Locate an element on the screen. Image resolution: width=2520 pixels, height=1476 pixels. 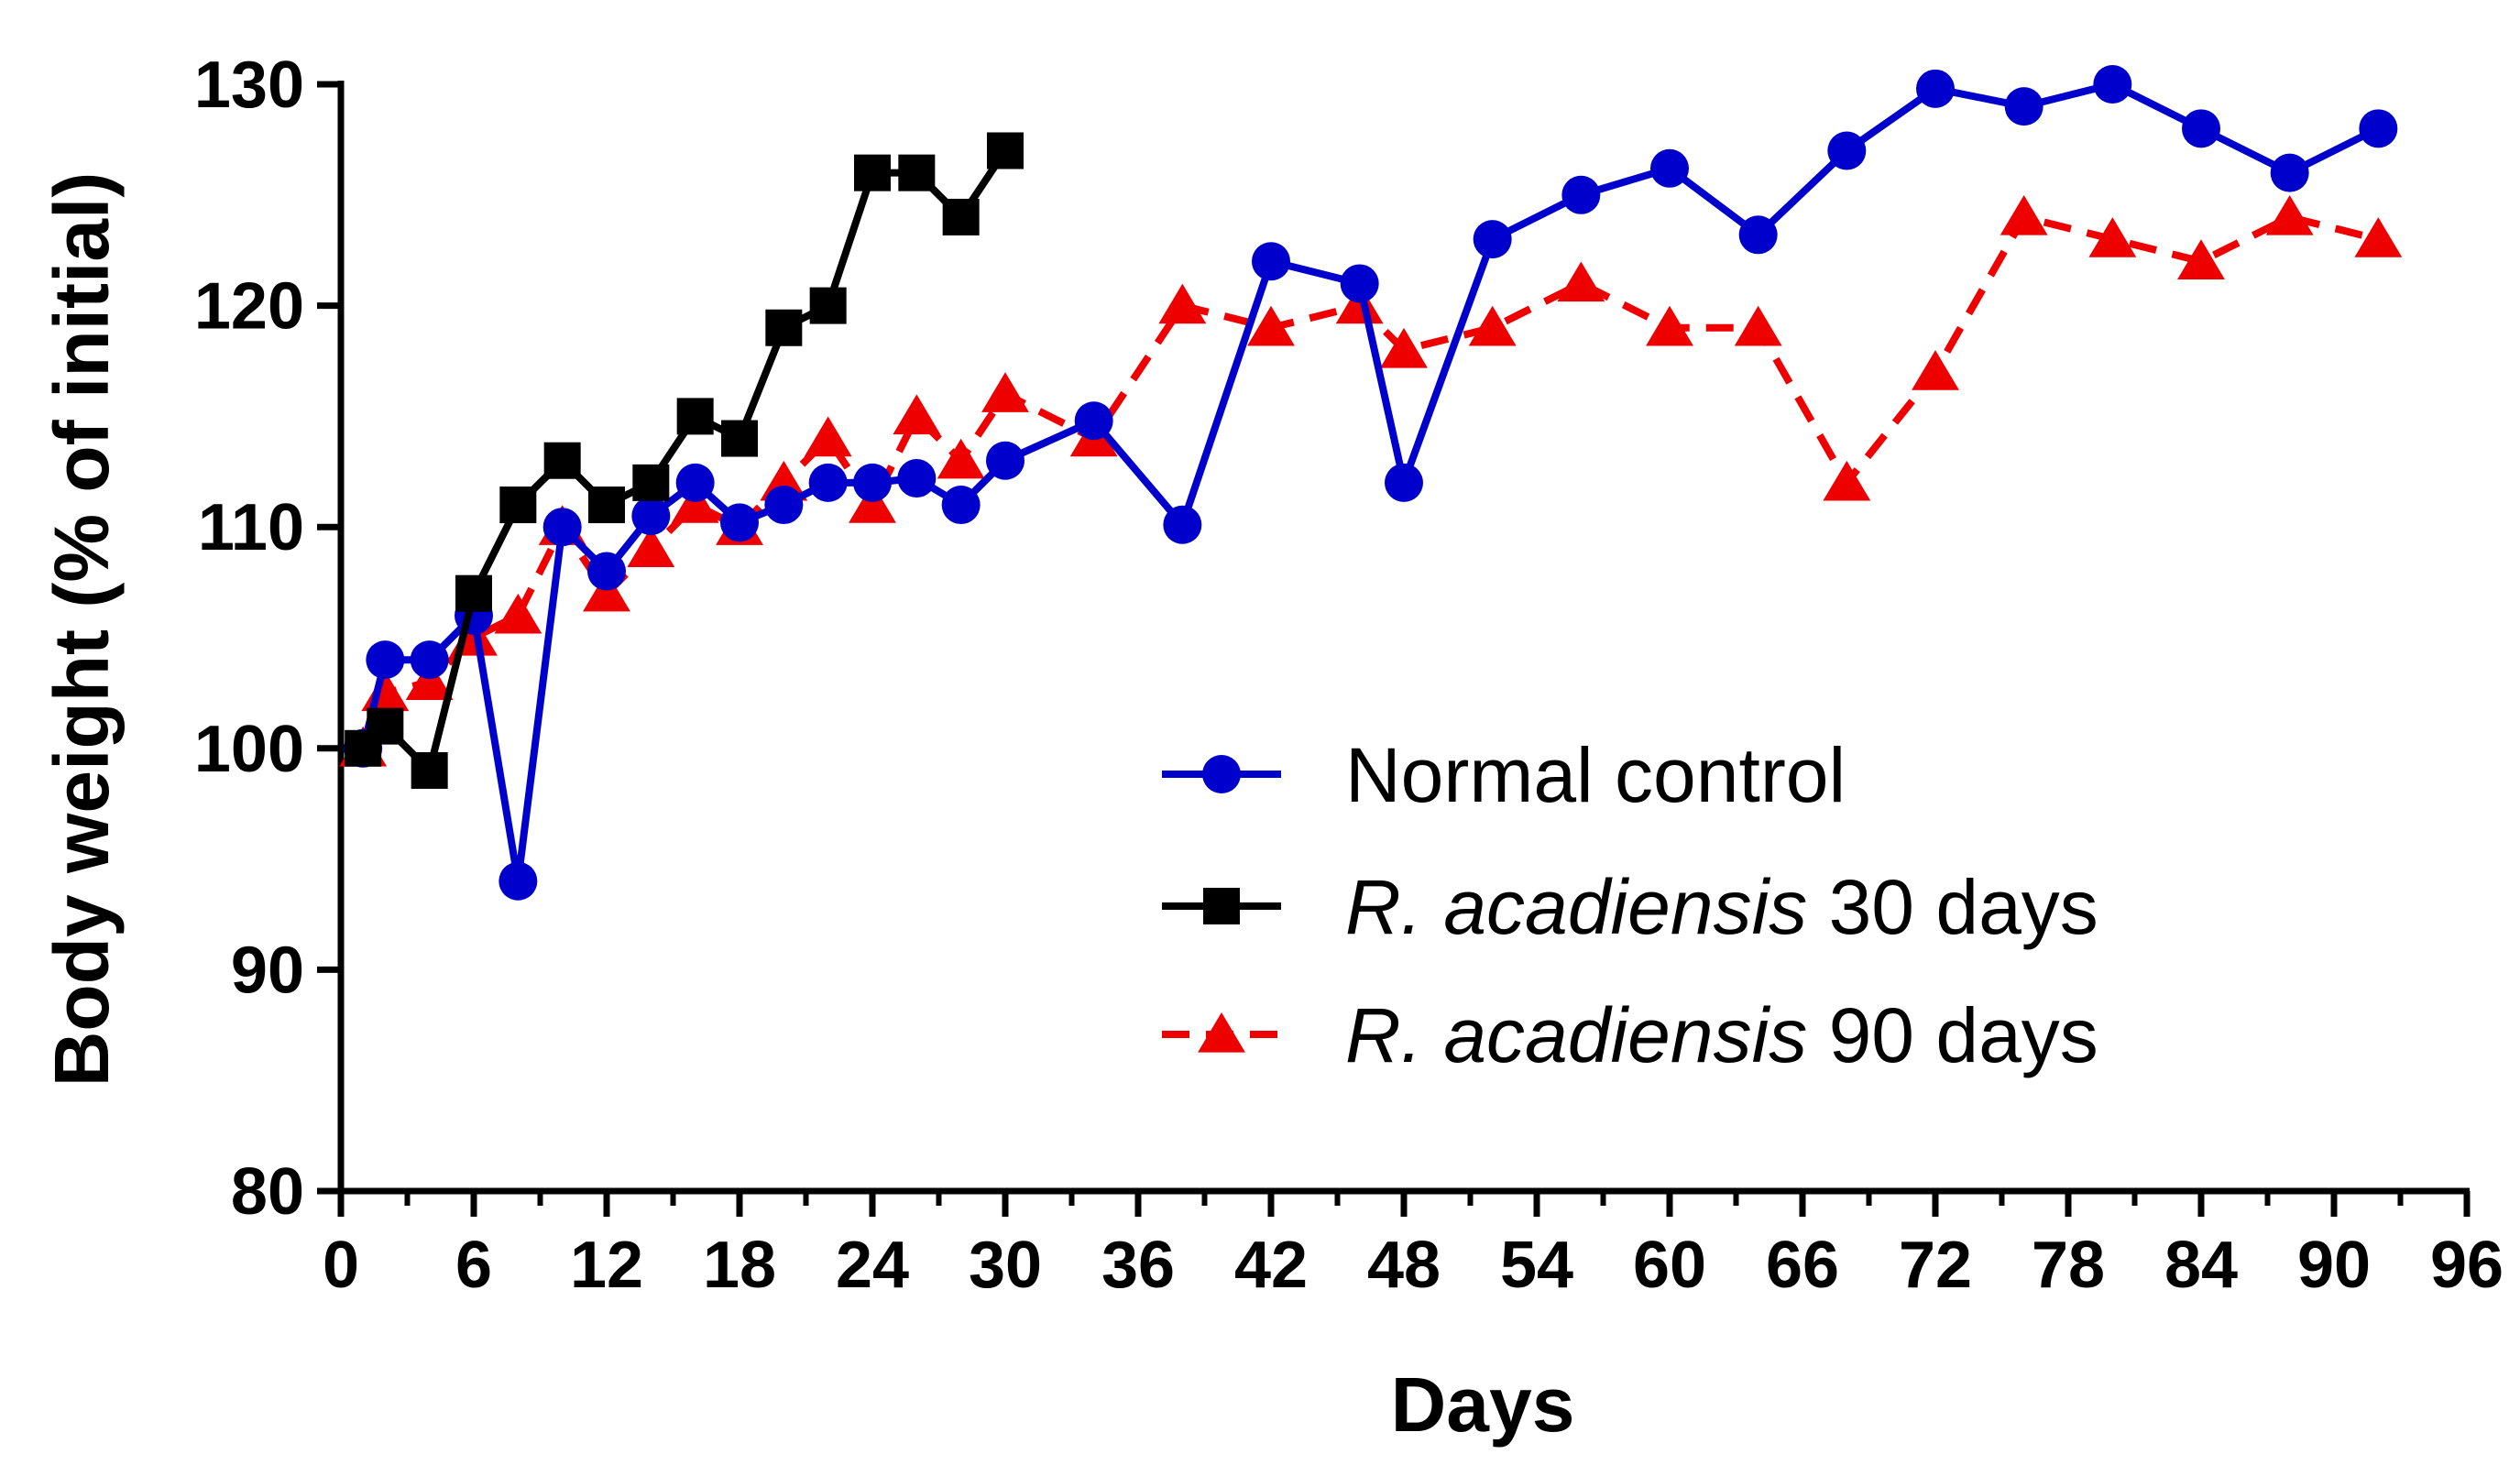
x-tick-label: 6 is located at coordinates (473, 1266).